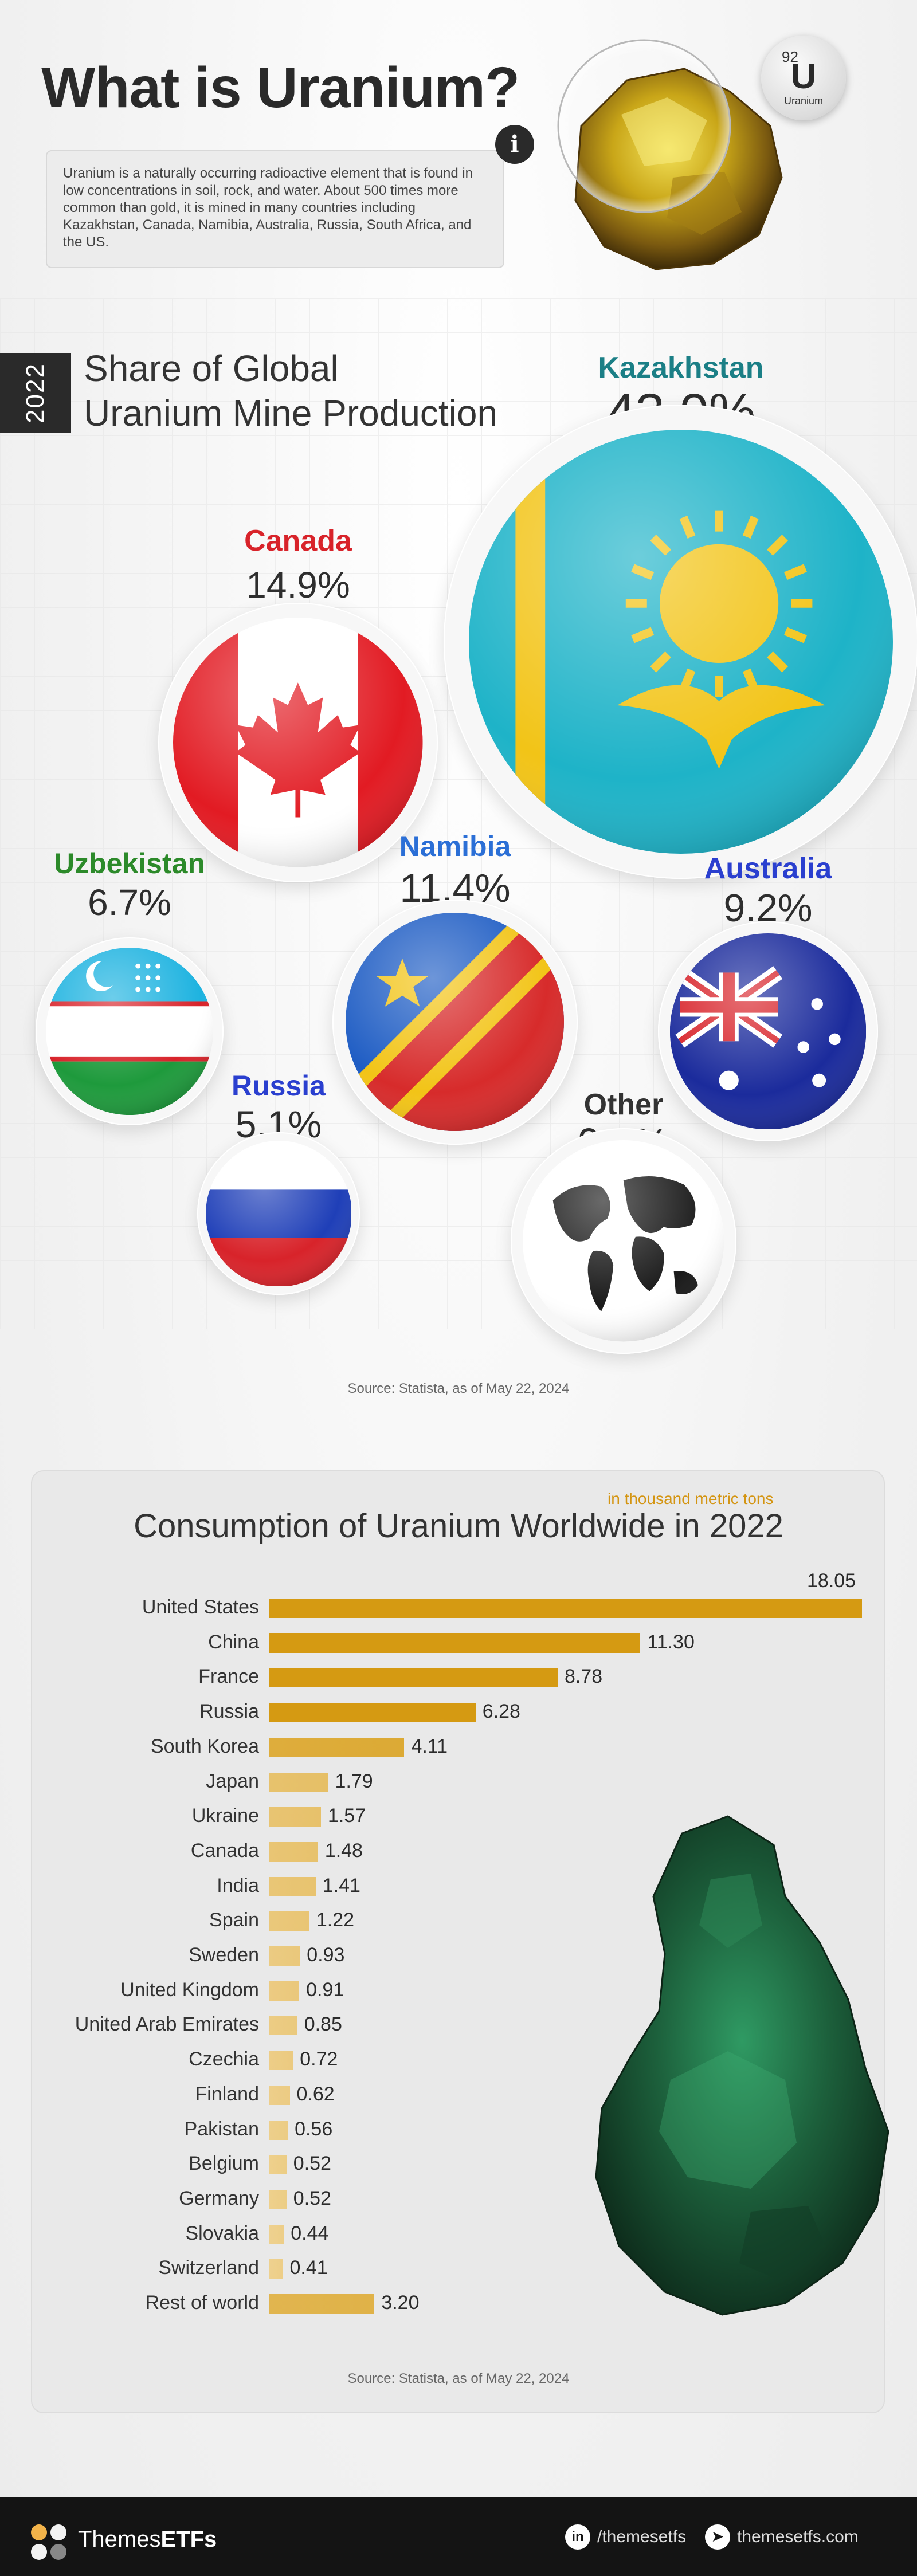 This screenshot has height=2576, width=917. What do you see at coordinates (335, 1920) in the screenshot?
I see `bar-value-spain: 1.22` at bounding box center [335, 1920].